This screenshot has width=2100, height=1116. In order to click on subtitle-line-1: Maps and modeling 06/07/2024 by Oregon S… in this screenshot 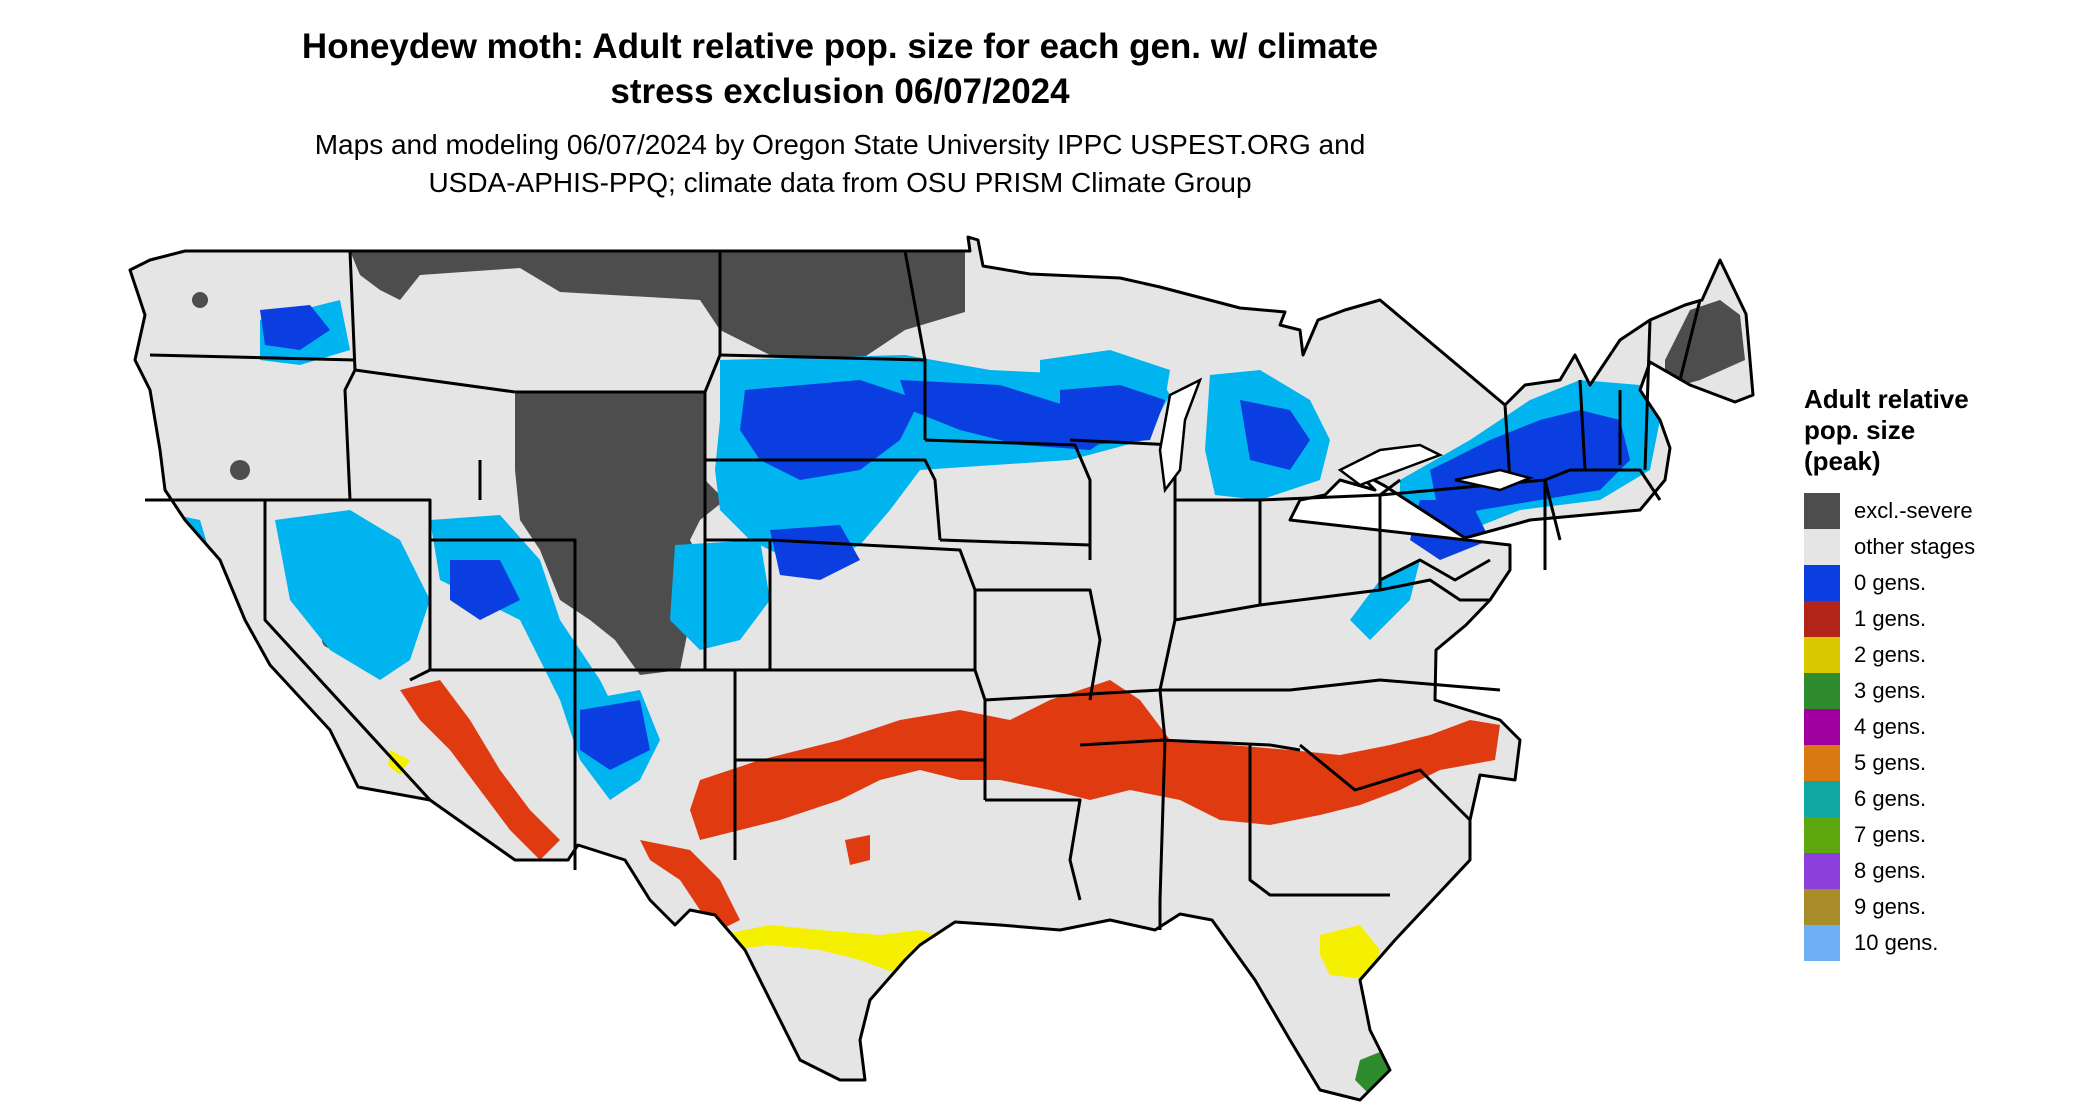, I will do `click(840, 144)`.